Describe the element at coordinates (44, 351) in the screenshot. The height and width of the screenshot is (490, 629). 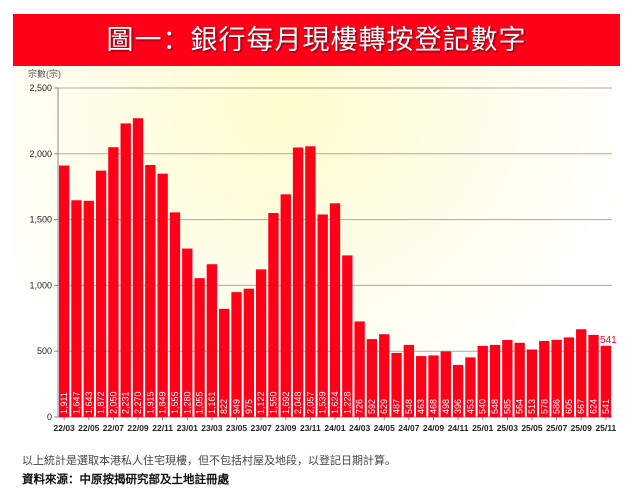
I see `y-tick-label: 500` at that location.